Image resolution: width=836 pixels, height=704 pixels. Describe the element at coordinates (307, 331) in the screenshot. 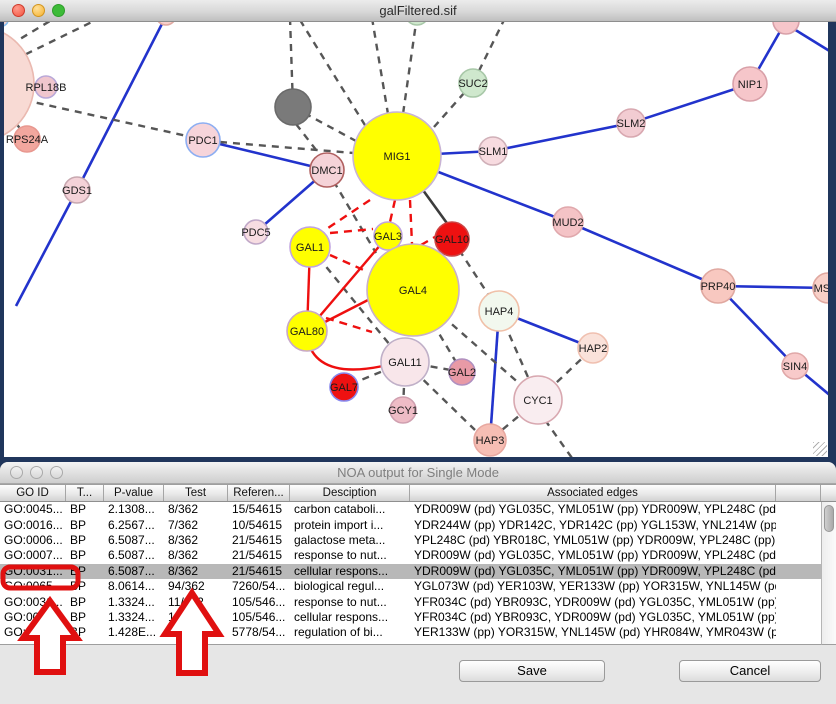

I see `node-gal80` at that location.